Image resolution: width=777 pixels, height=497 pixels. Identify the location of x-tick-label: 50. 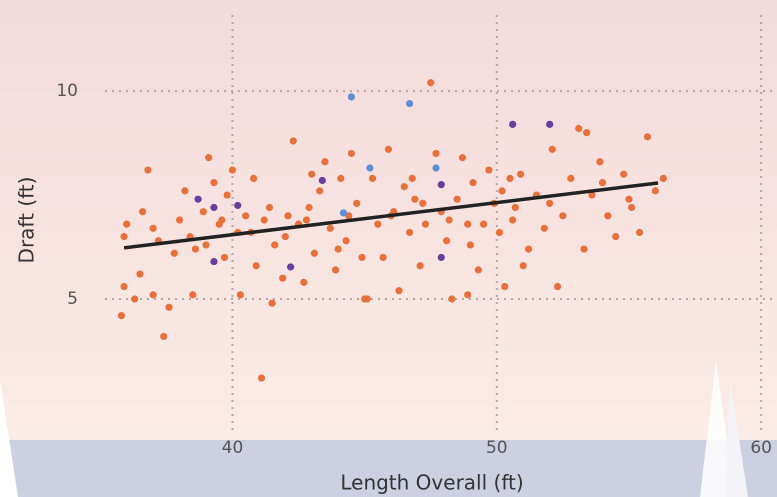
(497, 448).